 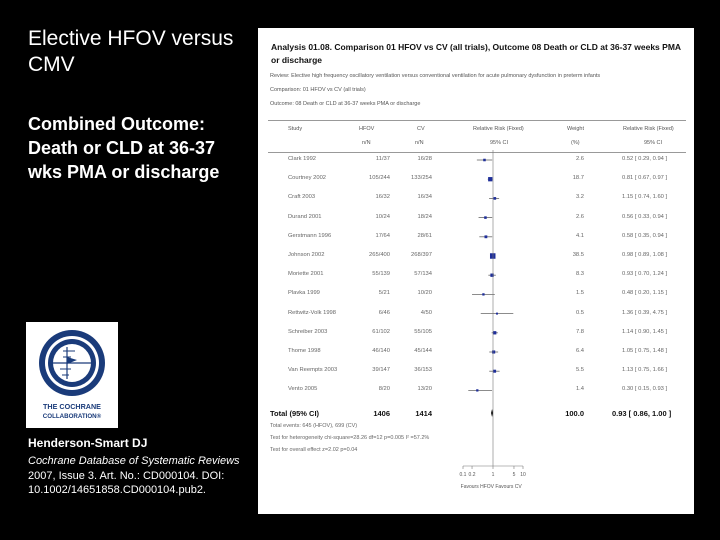 I want to click on axis-tick-label: 5, so click(x=514, y=475).